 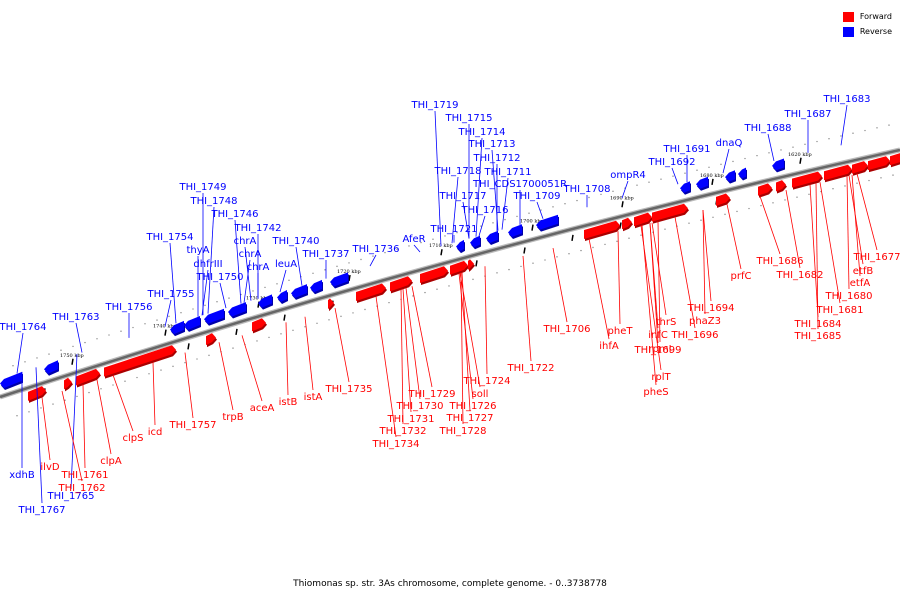 I want to click on forward-gene-label: THI_1685, so click(x=817, y=336).